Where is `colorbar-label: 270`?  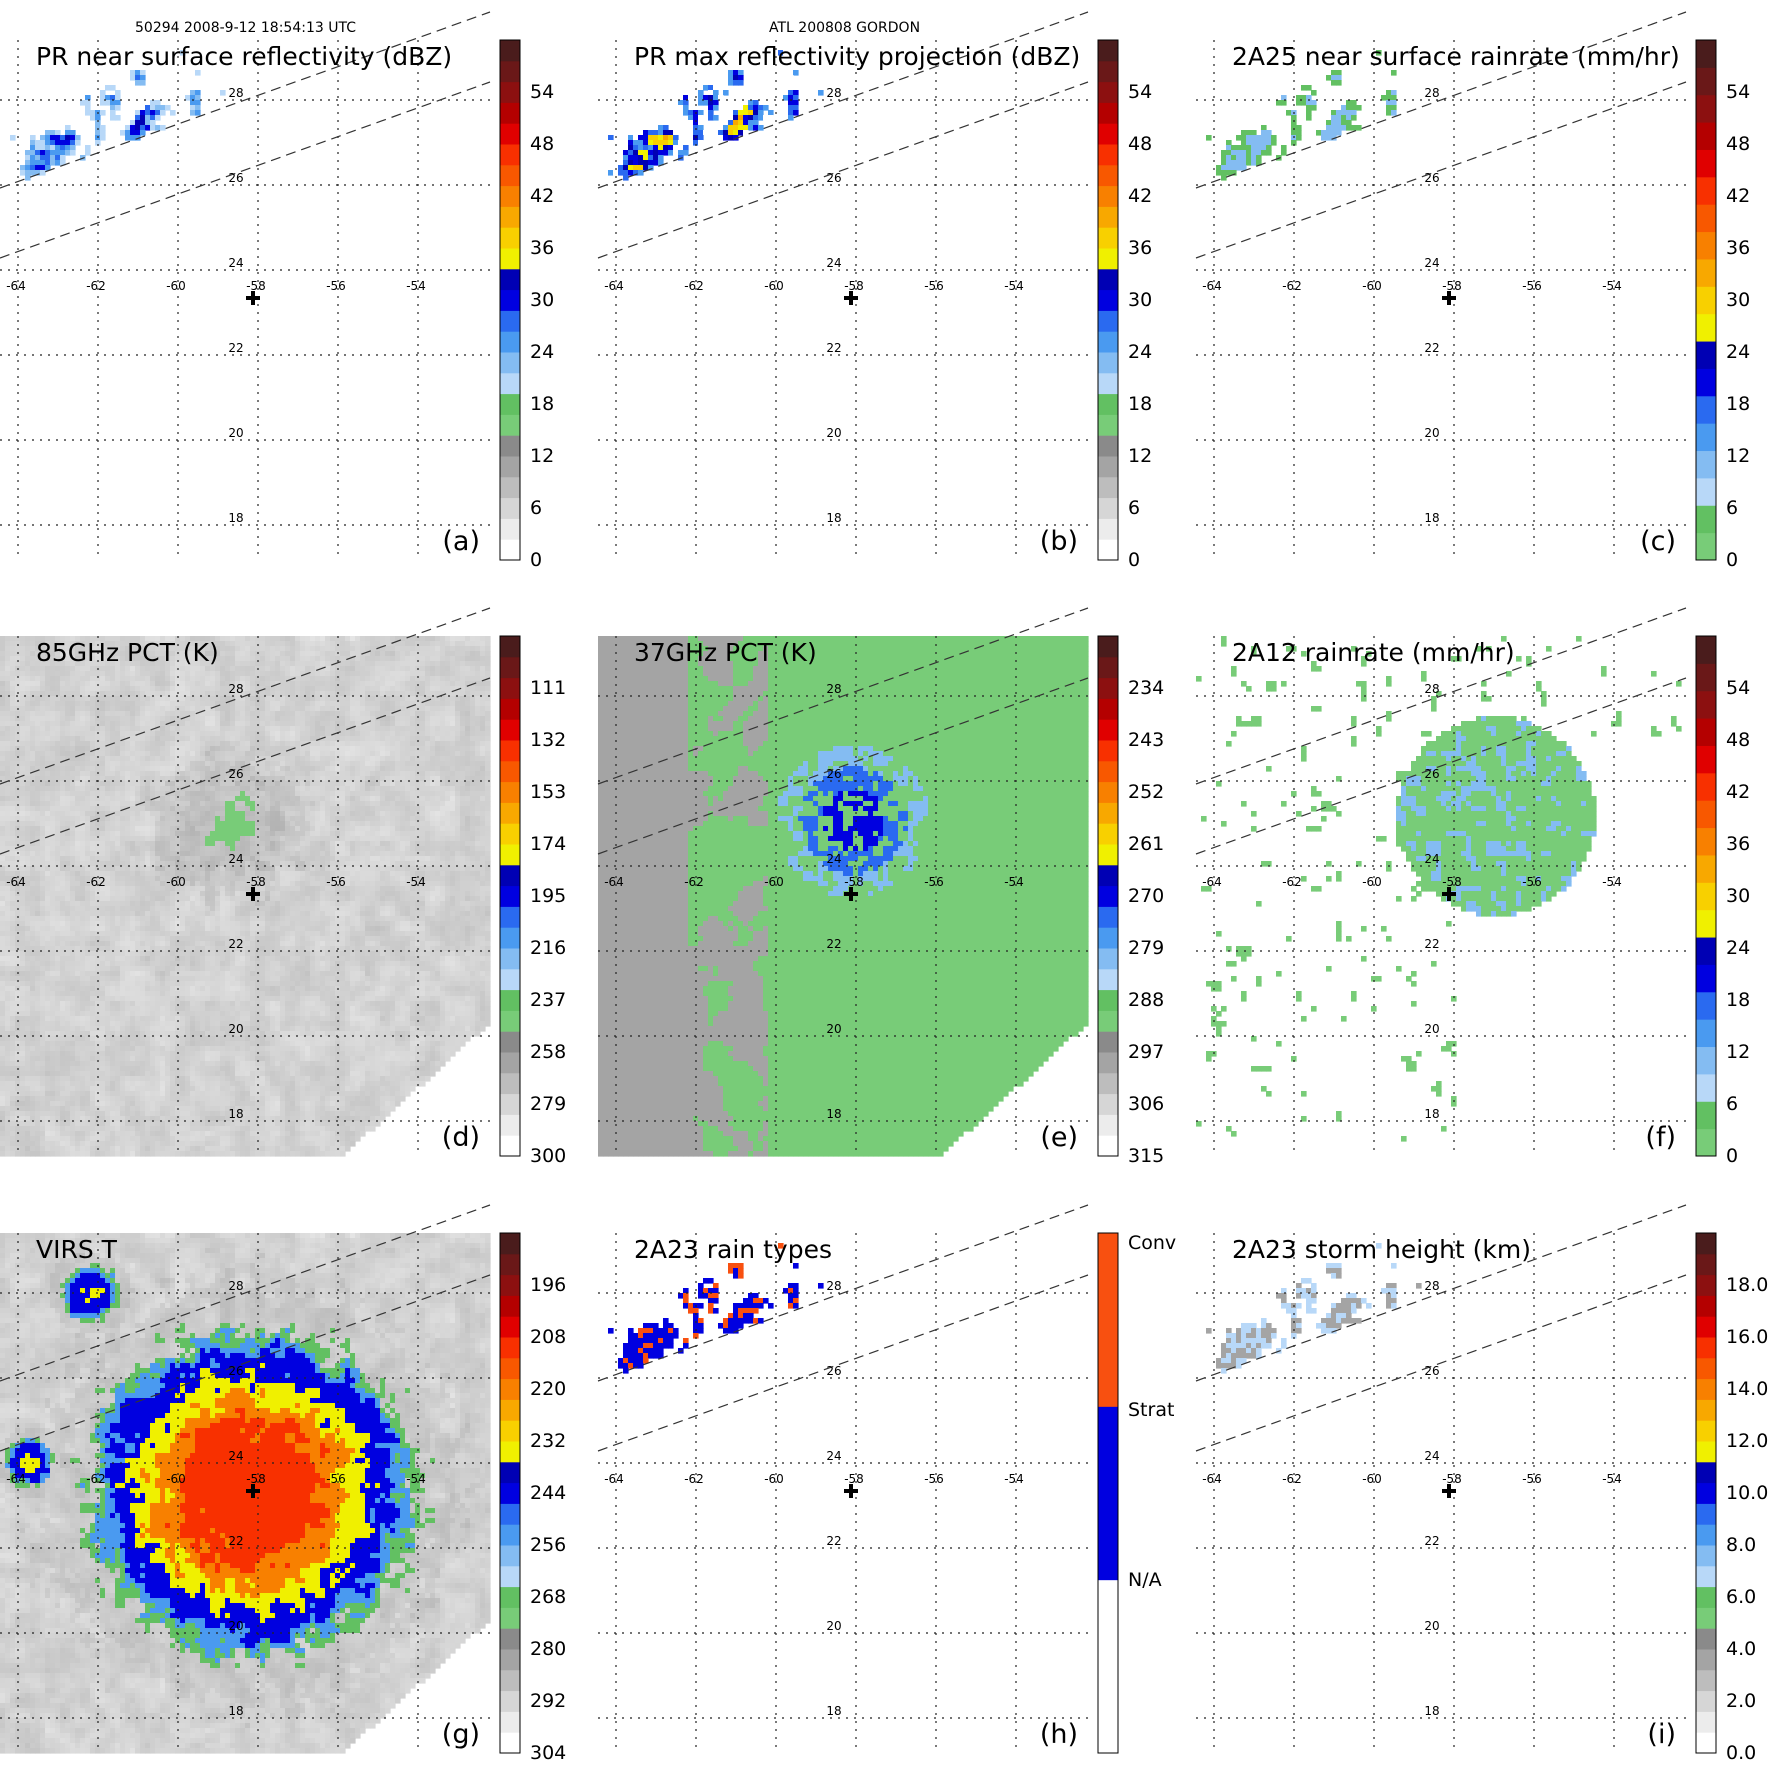 colorbar-label: 270 is located at coordinates (1146, 896).